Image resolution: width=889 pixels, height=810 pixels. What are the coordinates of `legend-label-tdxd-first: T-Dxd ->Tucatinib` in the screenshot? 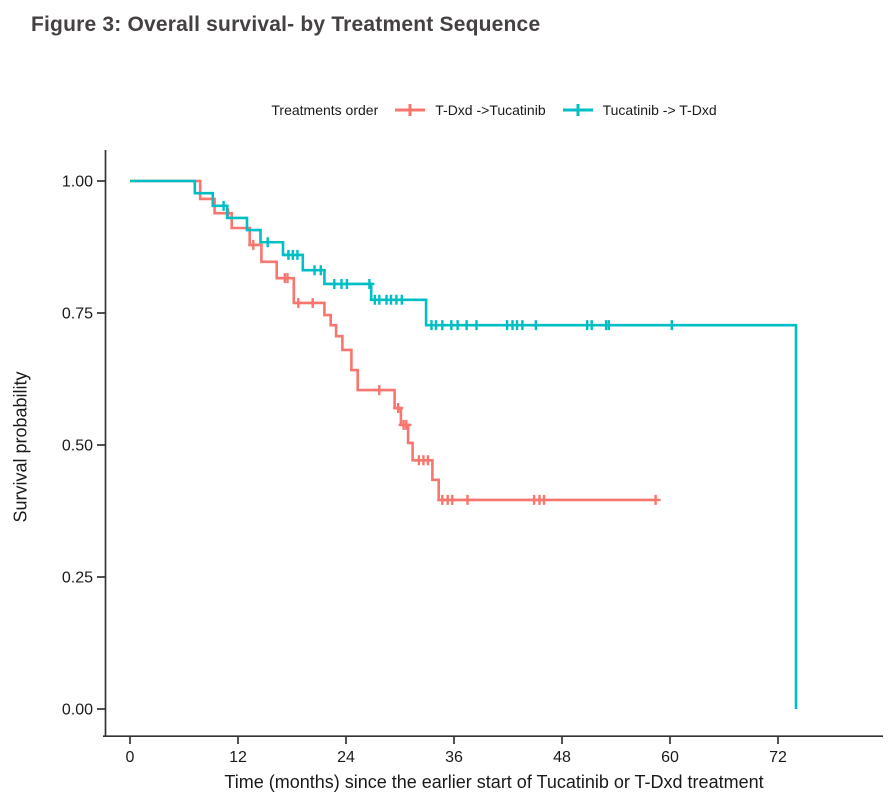 It's located at (490, 110).